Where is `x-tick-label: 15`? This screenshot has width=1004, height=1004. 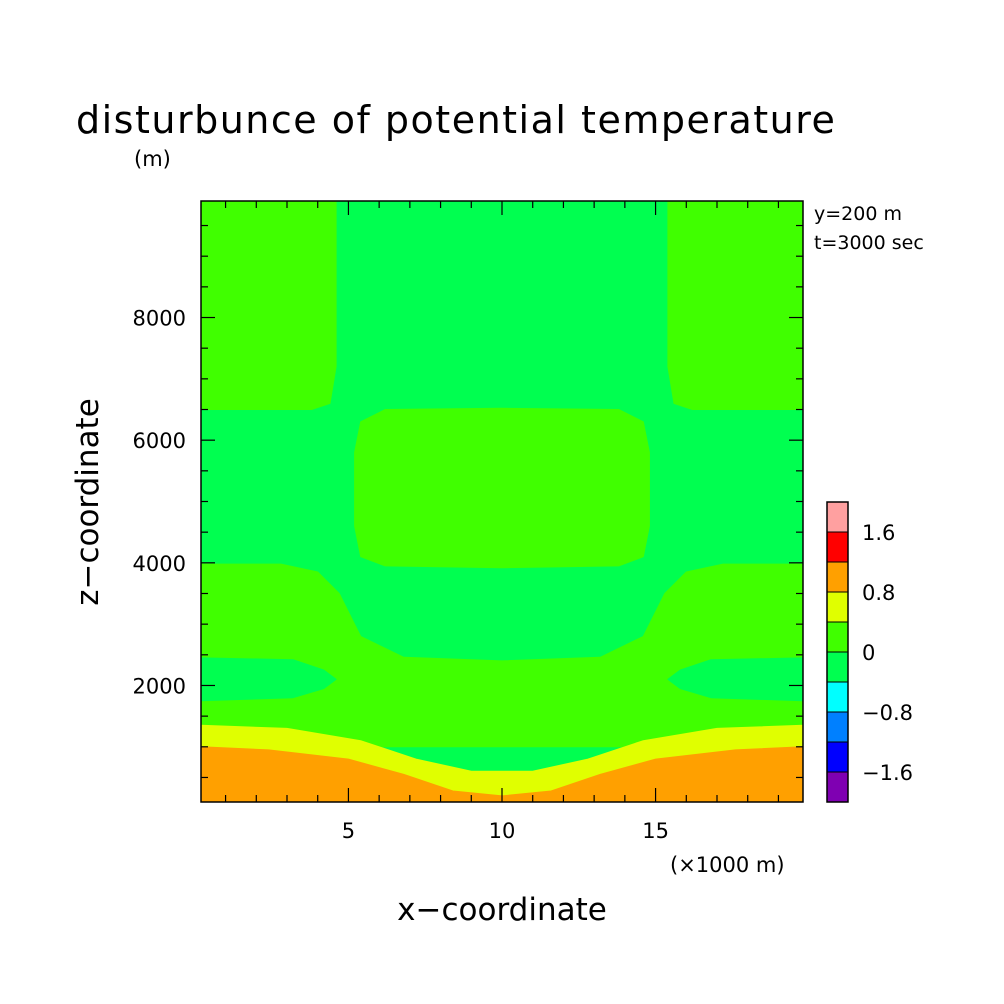
x-tick-label: 15 is located at coordinates (655, 831).